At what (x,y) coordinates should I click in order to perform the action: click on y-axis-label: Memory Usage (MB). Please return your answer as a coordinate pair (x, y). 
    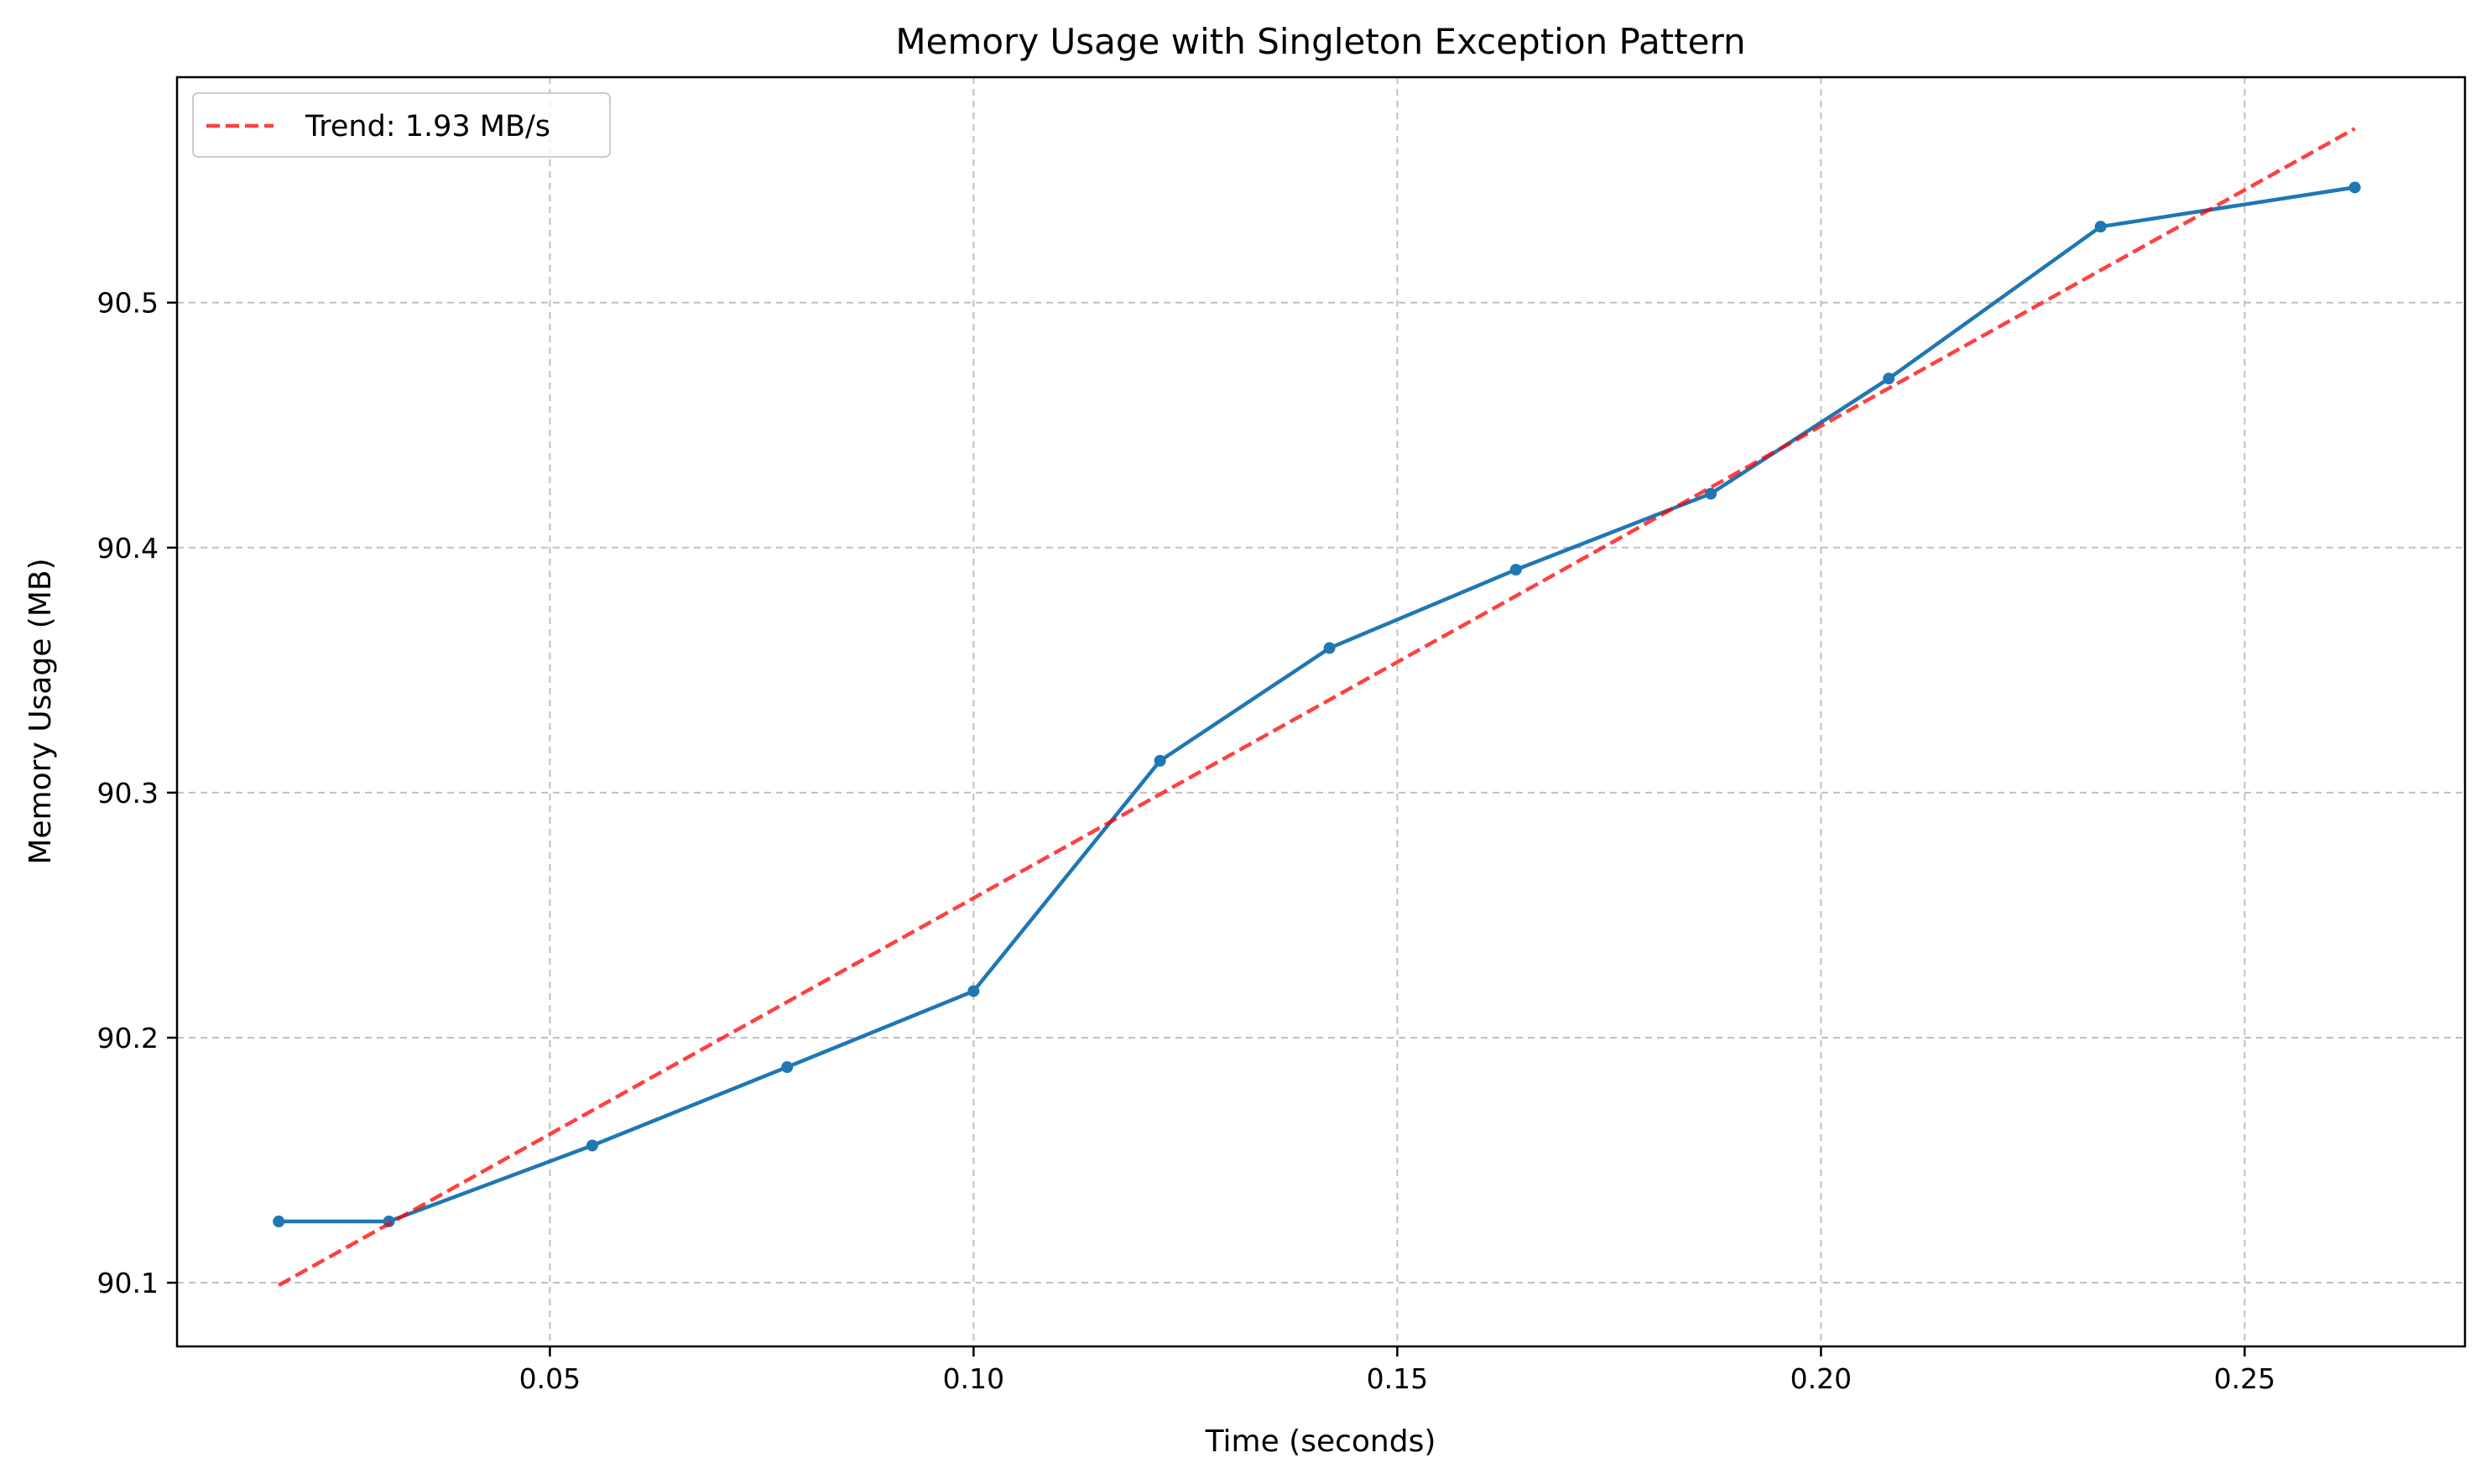
    Looking at the image, I should click on (40, 711).